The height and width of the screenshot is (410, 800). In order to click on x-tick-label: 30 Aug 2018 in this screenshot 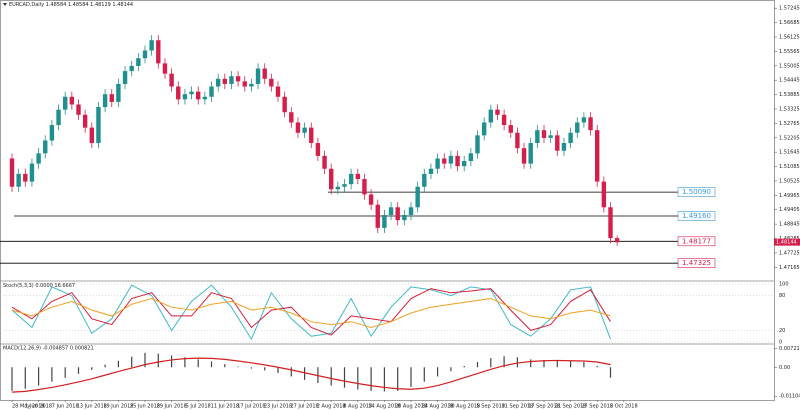, I will do `click(464, 407)`.